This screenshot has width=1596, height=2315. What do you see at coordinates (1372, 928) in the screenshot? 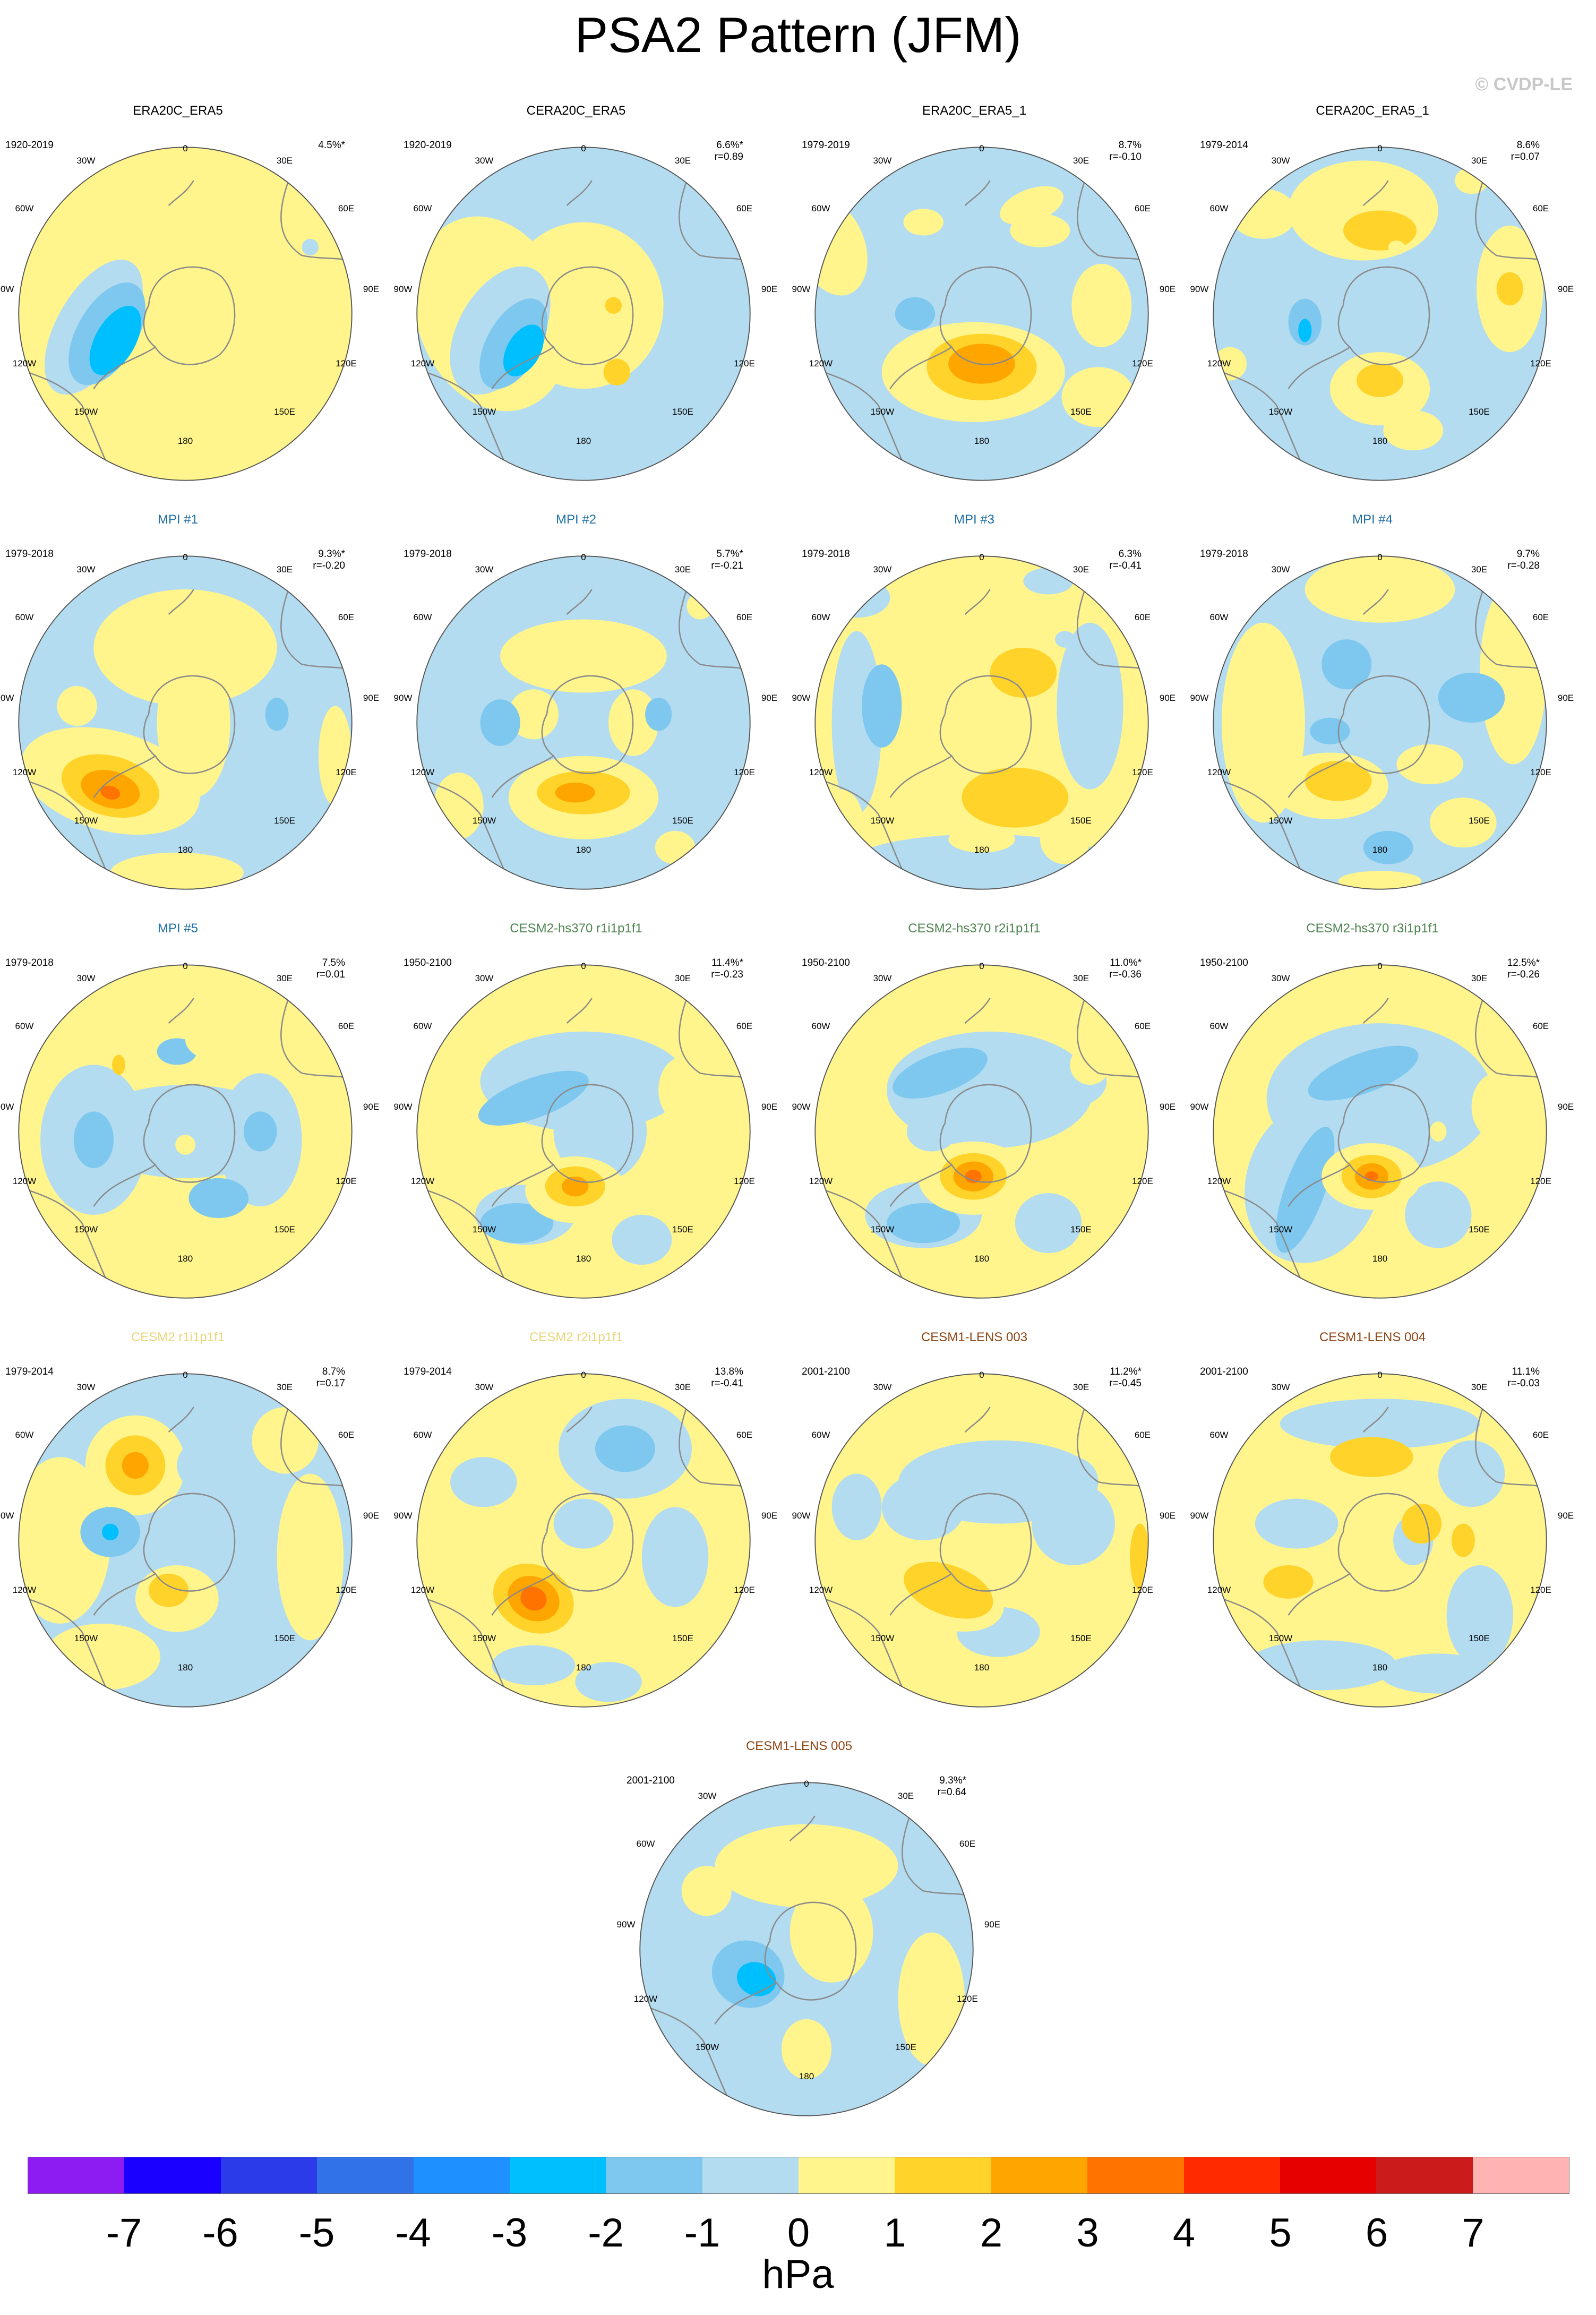
I see `panel-title: CESM2-hs370 r3i1p1f1` at bounding box center [1372, 928].